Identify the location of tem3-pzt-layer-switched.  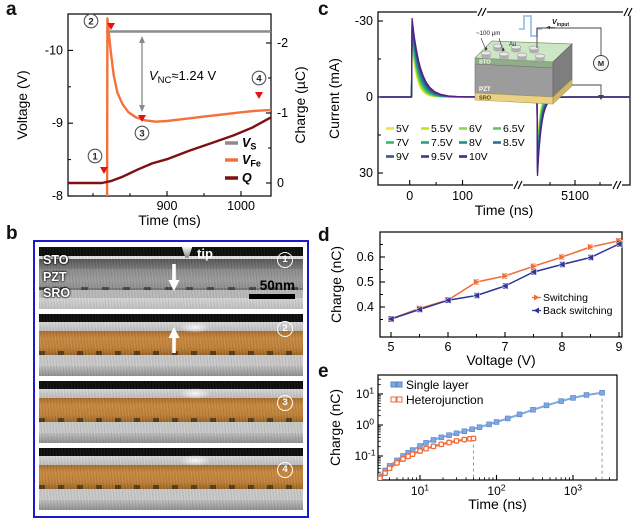
(171, 409).